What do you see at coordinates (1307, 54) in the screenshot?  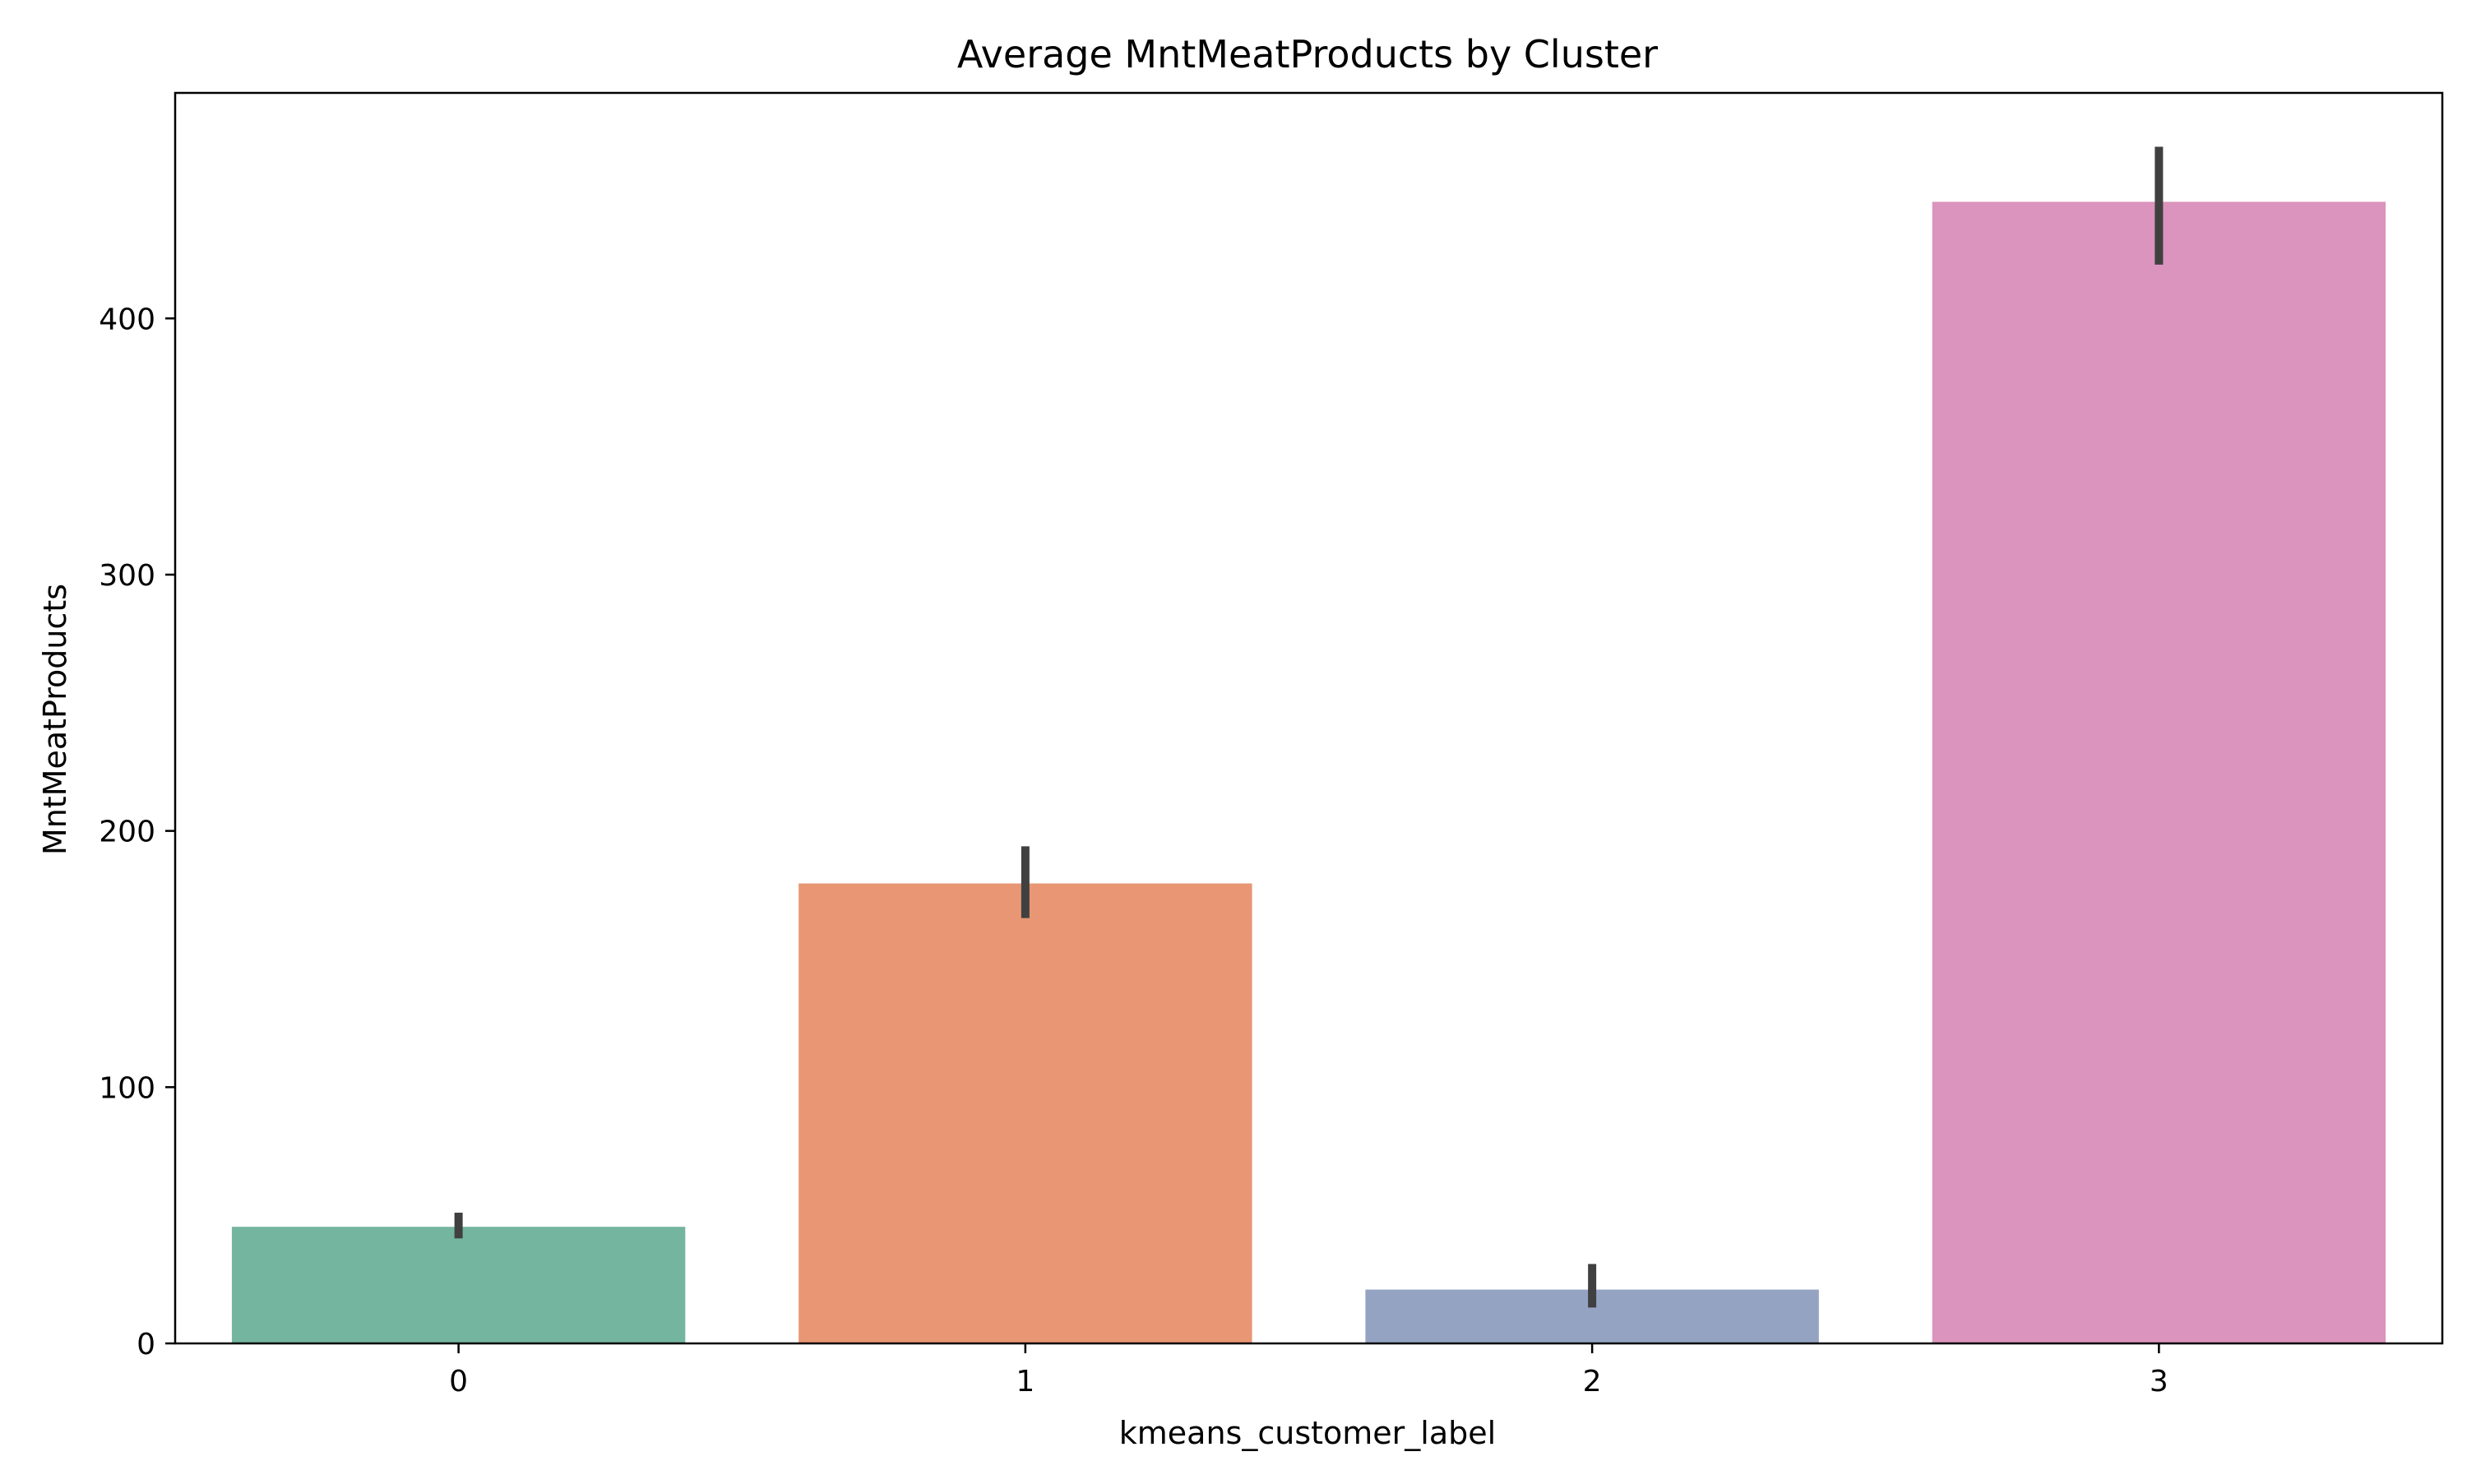 I see `chart-title: Average MntMeatProducts by Cluster` at bounding box center [1307, 54].